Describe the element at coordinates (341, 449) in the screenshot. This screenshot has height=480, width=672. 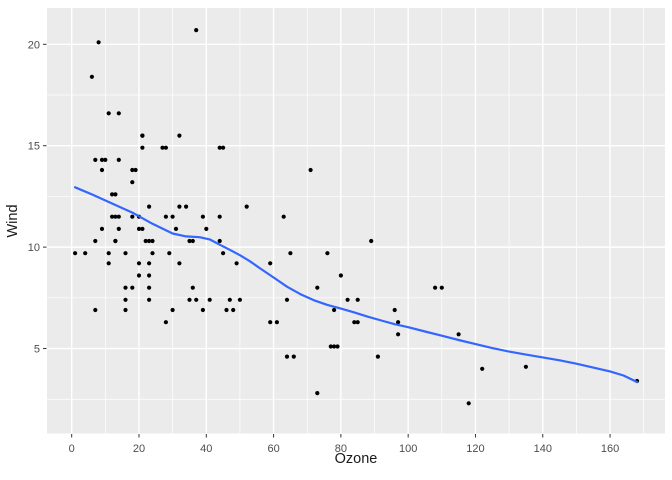
I see `x-tick-label: 80` at that location.